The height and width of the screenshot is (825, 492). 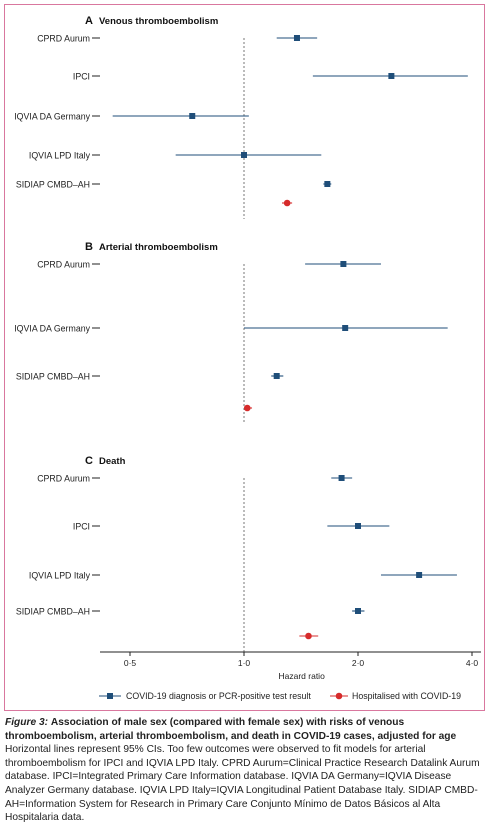 What do you see at coordinates (89, 461) in the screenshot?
I see `panel-letter: C` at bounding box center [89, 461].